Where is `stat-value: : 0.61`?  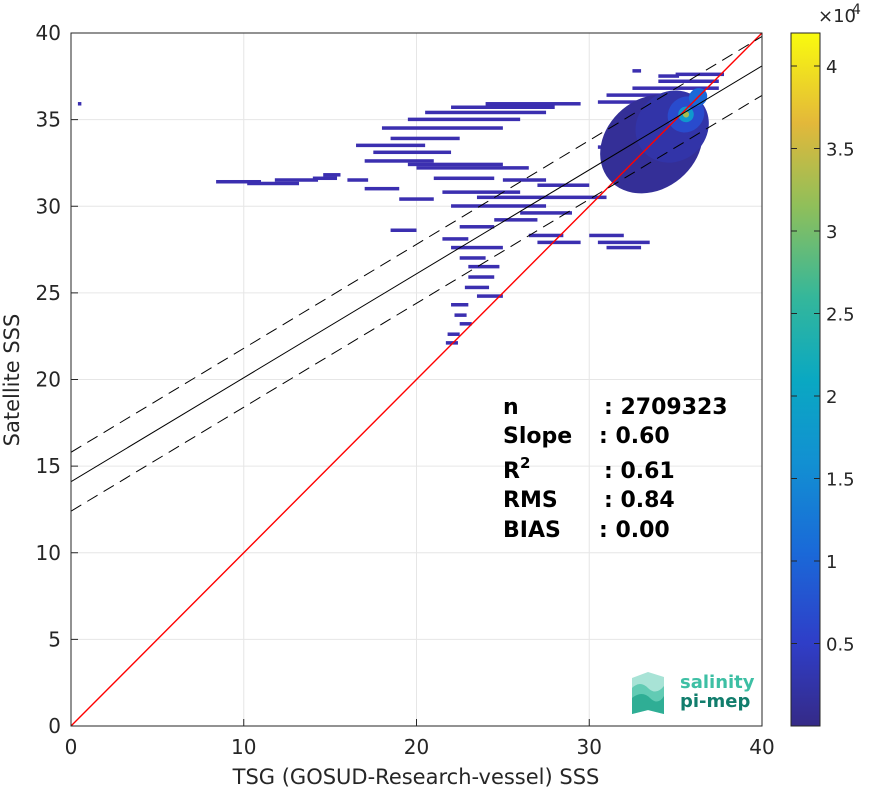 stat-value: : 0.61 is located at coordinates (639, 471).